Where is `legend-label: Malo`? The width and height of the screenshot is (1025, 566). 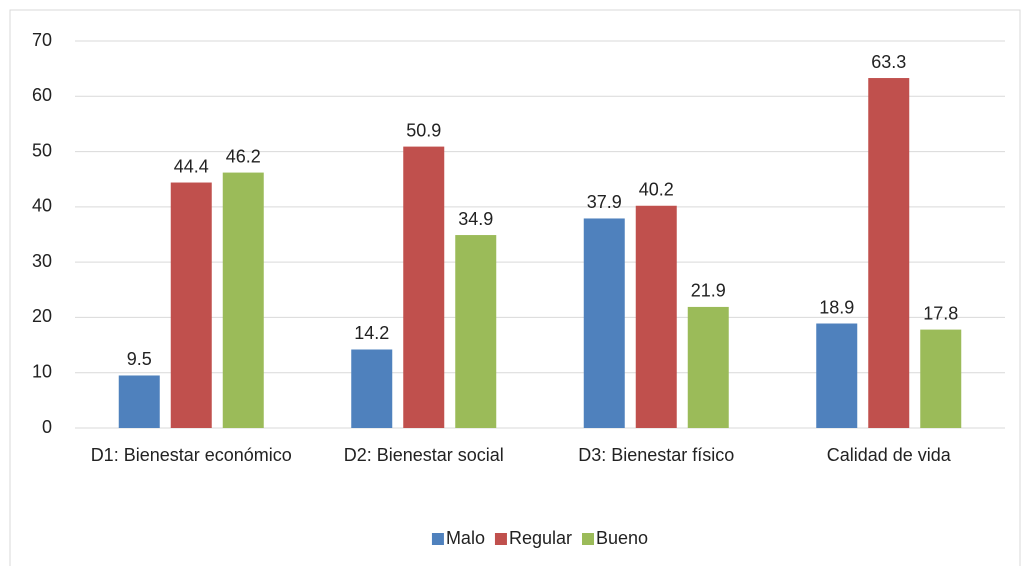
legend-label: Malo is located at coordinates (465, 538).